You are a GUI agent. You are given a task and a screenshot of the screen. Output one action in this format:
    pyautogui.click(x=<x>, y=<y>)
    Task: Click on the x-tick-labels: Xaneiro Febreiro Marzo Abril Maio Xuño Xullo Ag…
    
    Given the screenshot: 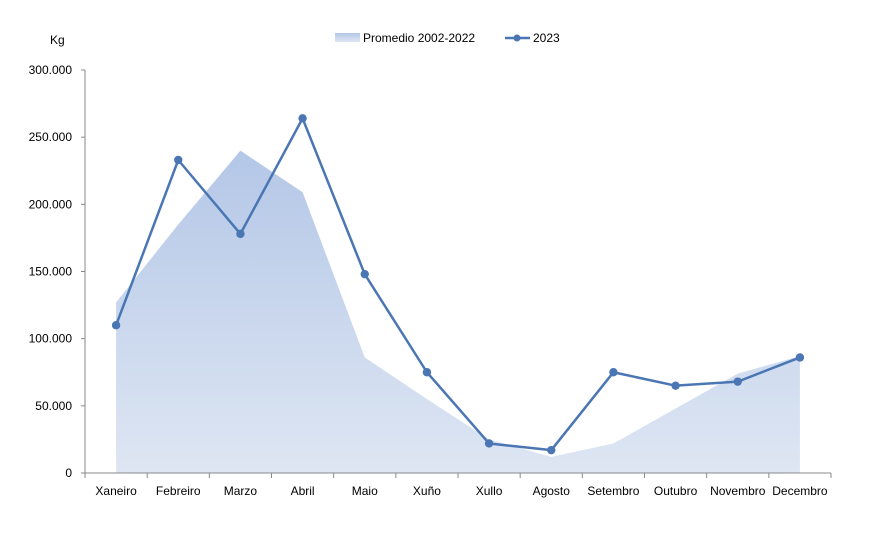 What is the action you would take?
    pyautogui.click(x=461, y=491)
    